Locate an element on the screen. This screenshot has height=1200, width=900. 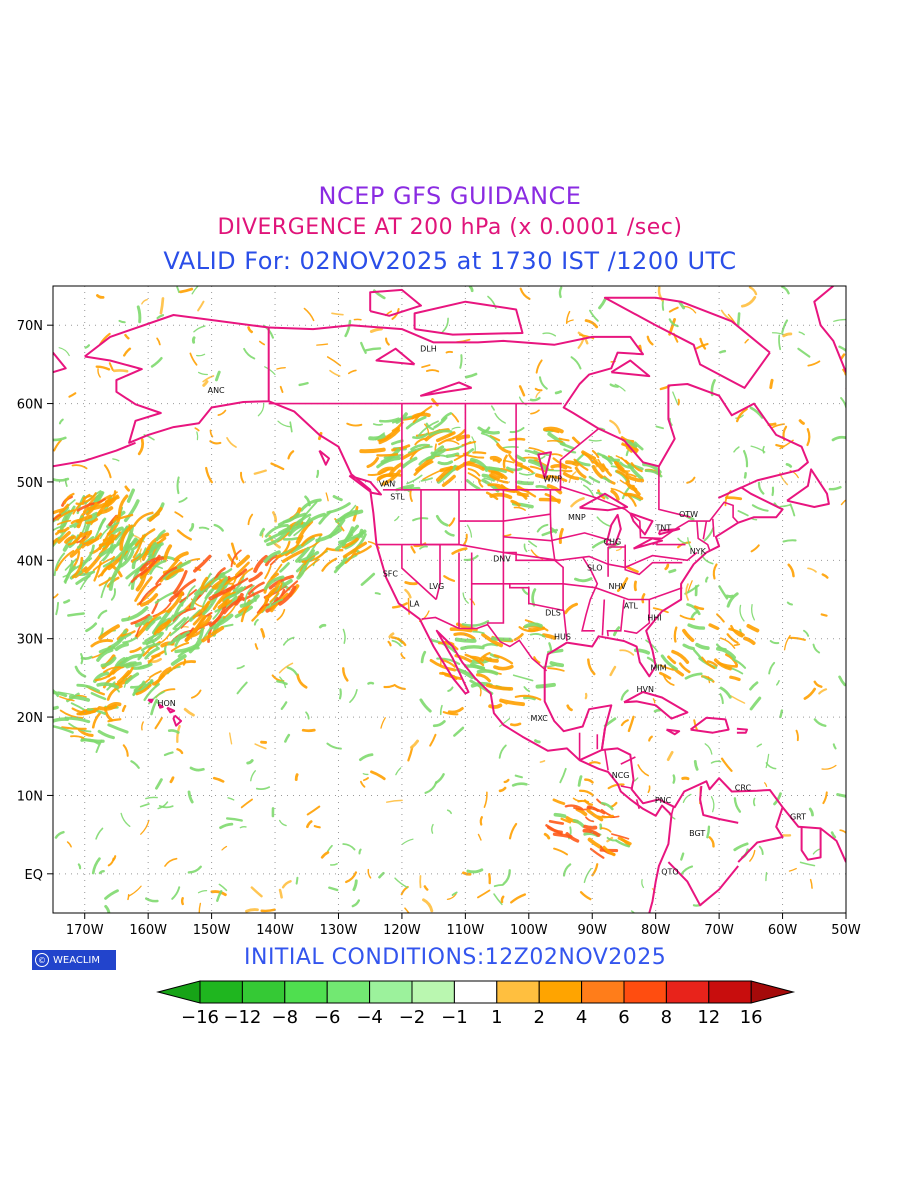
city-label: GRT is located at coordinates (798, 817).